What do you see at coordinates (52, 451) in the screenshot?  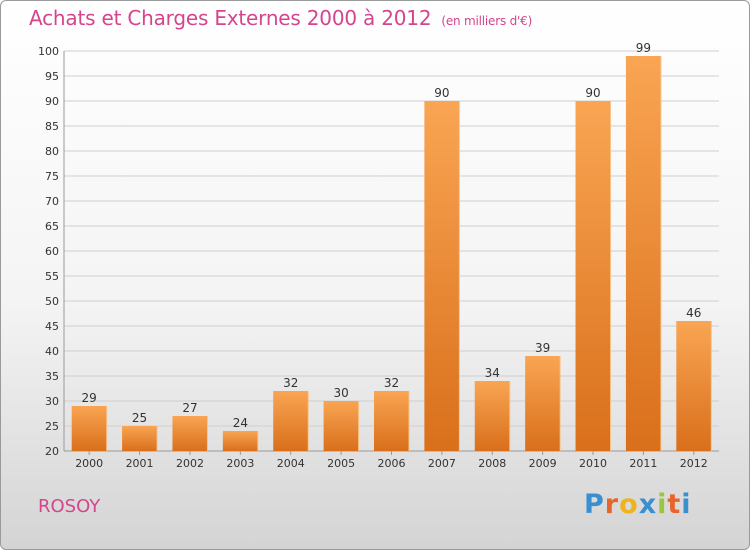 I see `y-tick-label: 20` at bounding box center [52, 451].